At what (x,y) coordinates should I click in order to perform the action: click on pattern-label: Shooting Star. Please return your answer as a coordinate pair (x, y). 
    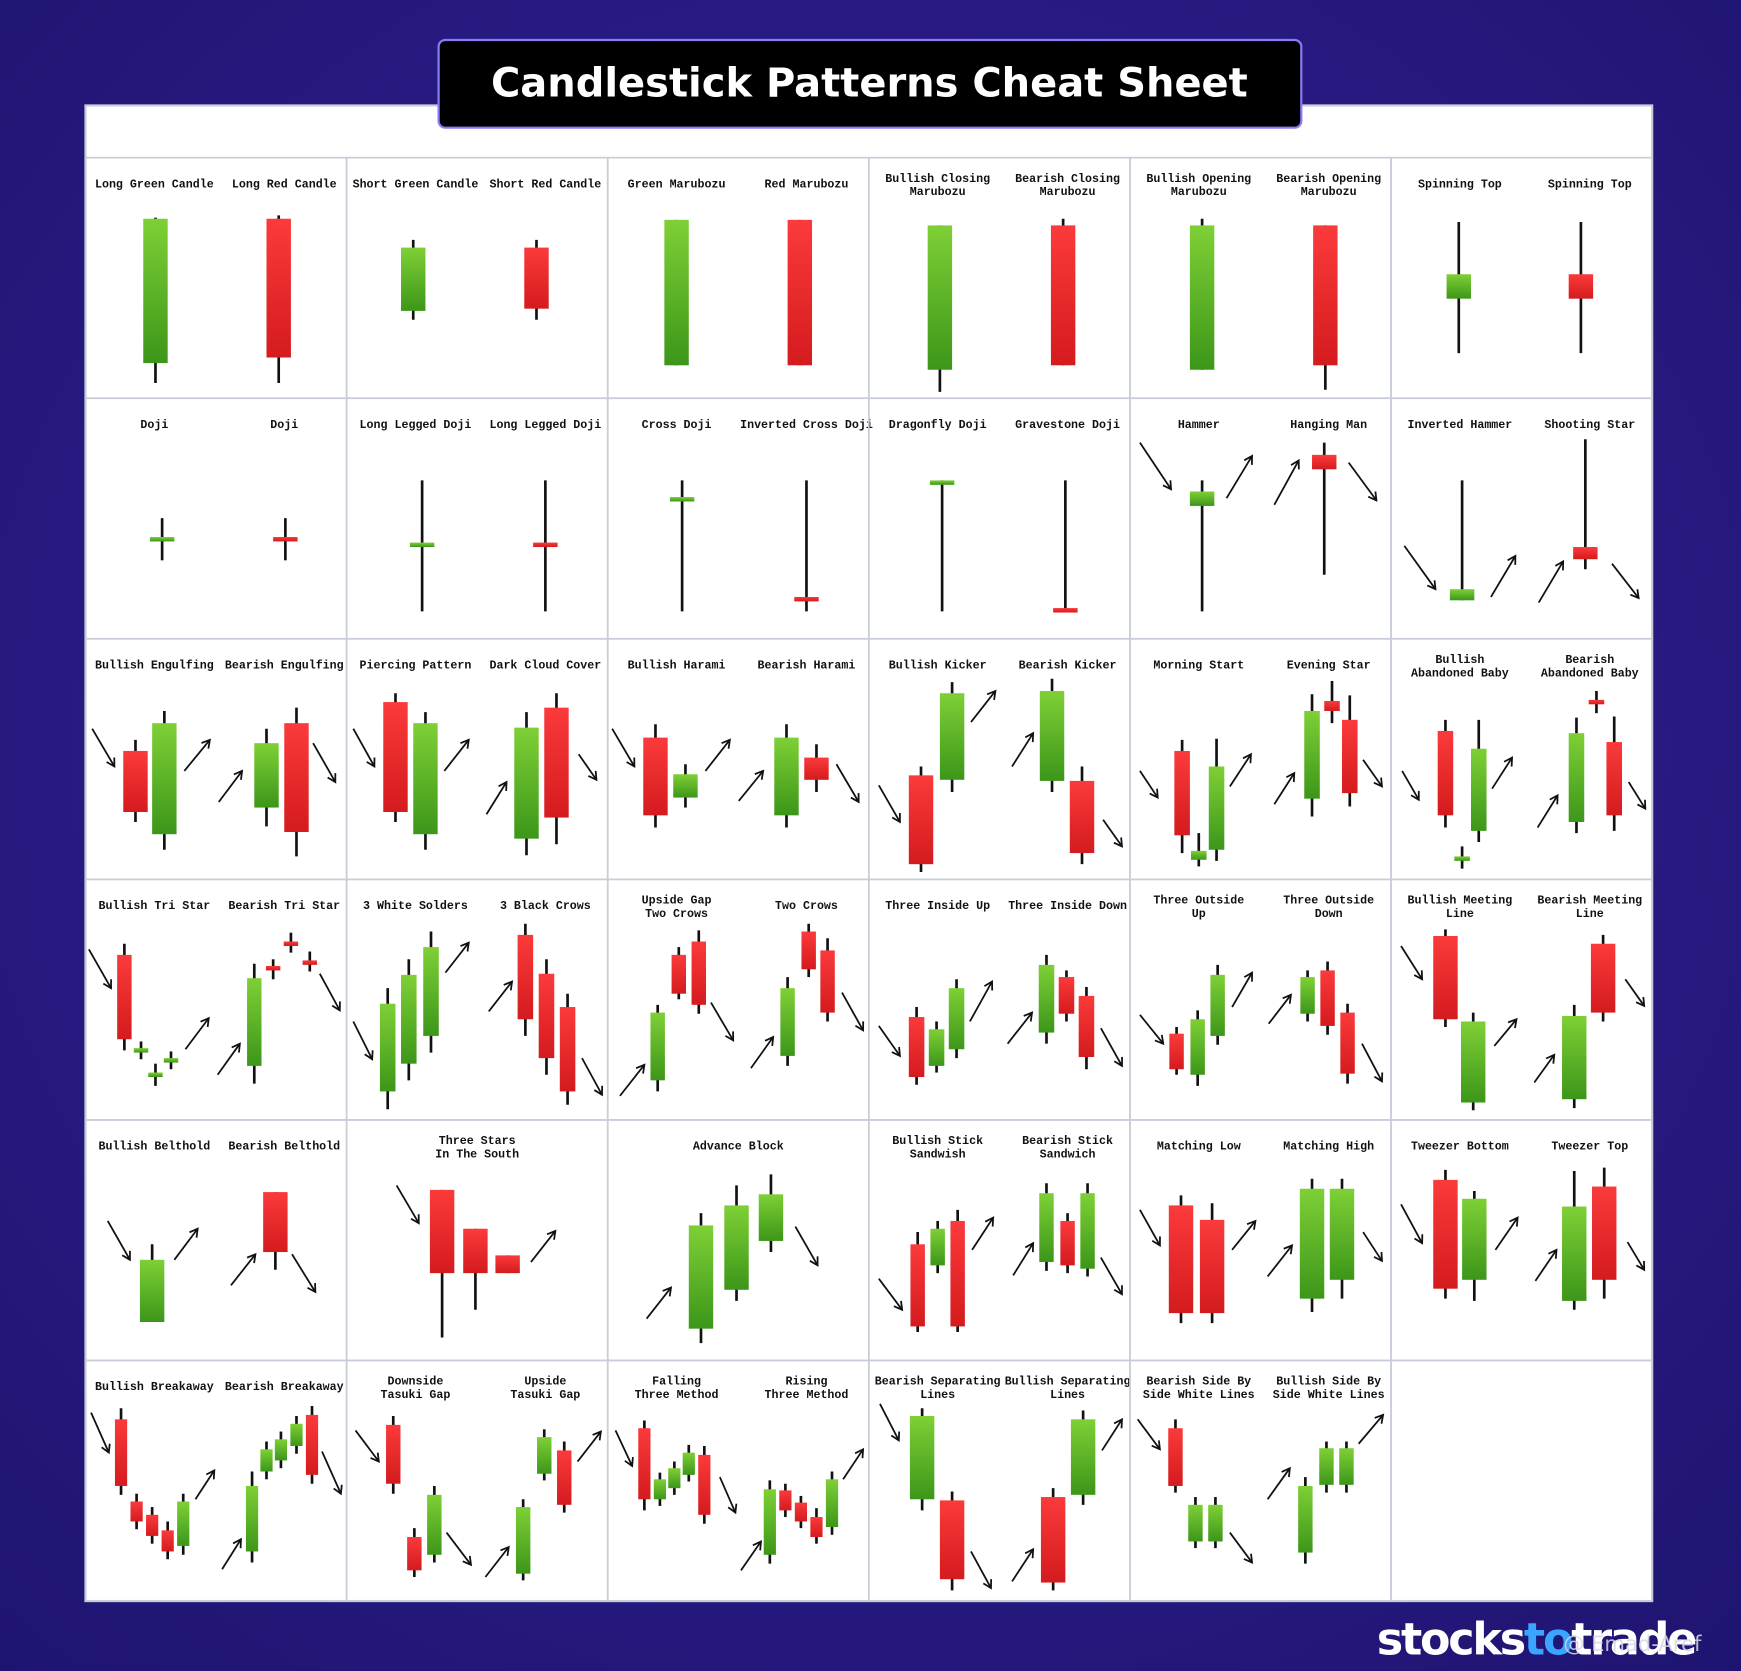
    Looking at the image, I should click on (1589, 425).